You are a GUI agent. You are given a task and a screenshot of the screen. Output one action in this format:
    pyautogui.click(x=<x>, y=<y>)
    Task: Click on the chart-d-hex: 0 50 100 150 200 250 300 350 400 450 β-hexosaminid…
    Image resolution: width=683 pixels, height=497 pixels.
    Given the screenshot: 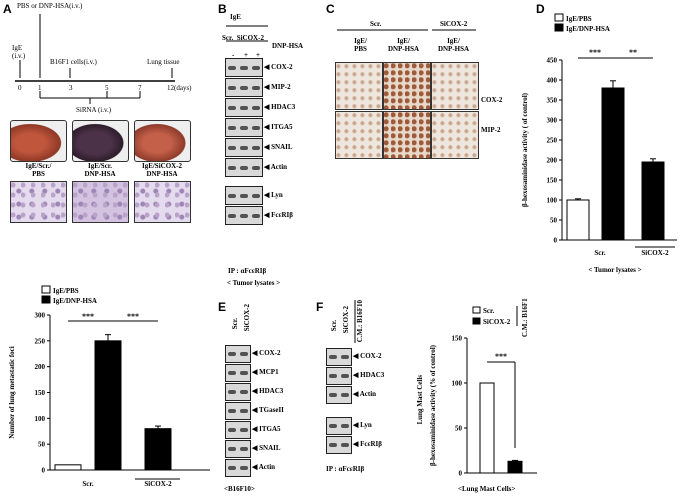 What is the action you would take?
    pyautogui.click(x=599, y=143)
    